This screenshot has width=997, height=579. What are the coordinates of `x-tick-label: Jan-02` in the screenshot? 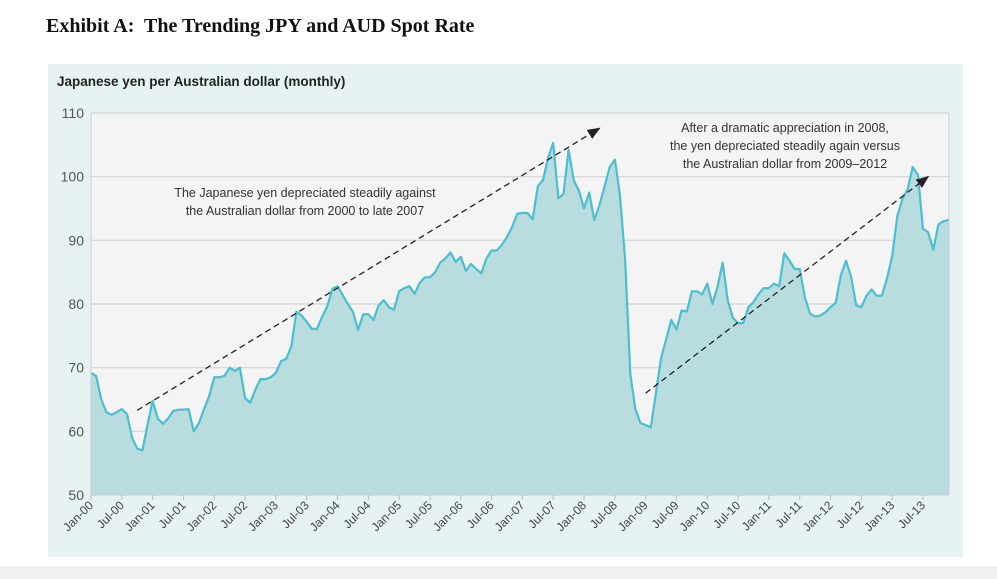 It's located at (202, 516).